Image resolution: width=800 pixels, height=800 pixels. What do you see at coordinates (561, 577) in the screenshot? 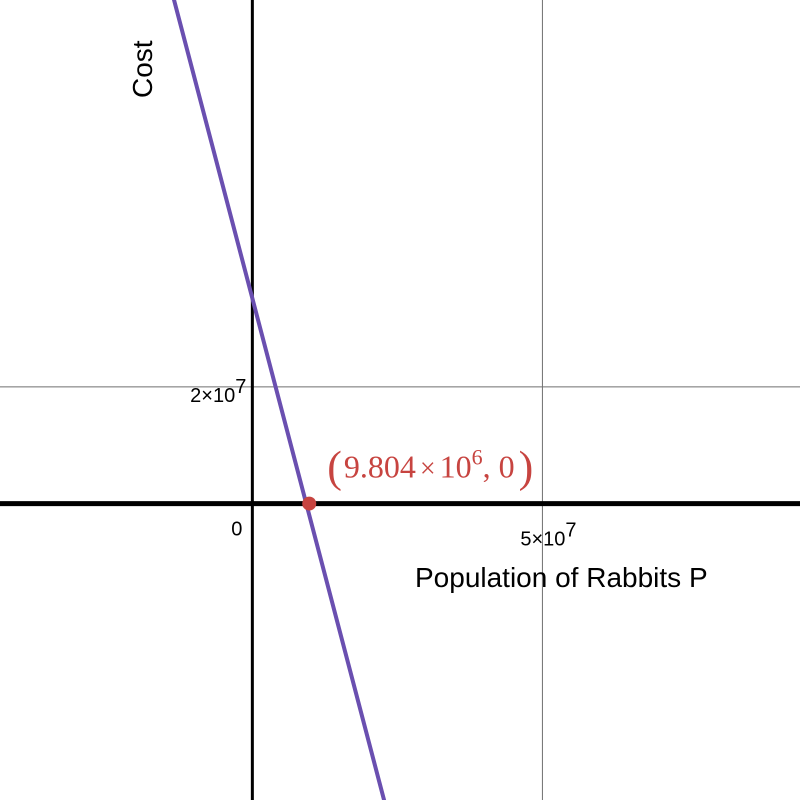
I see `x-axis-title: Population of Rabbits P` at bounding box center [561, 577].